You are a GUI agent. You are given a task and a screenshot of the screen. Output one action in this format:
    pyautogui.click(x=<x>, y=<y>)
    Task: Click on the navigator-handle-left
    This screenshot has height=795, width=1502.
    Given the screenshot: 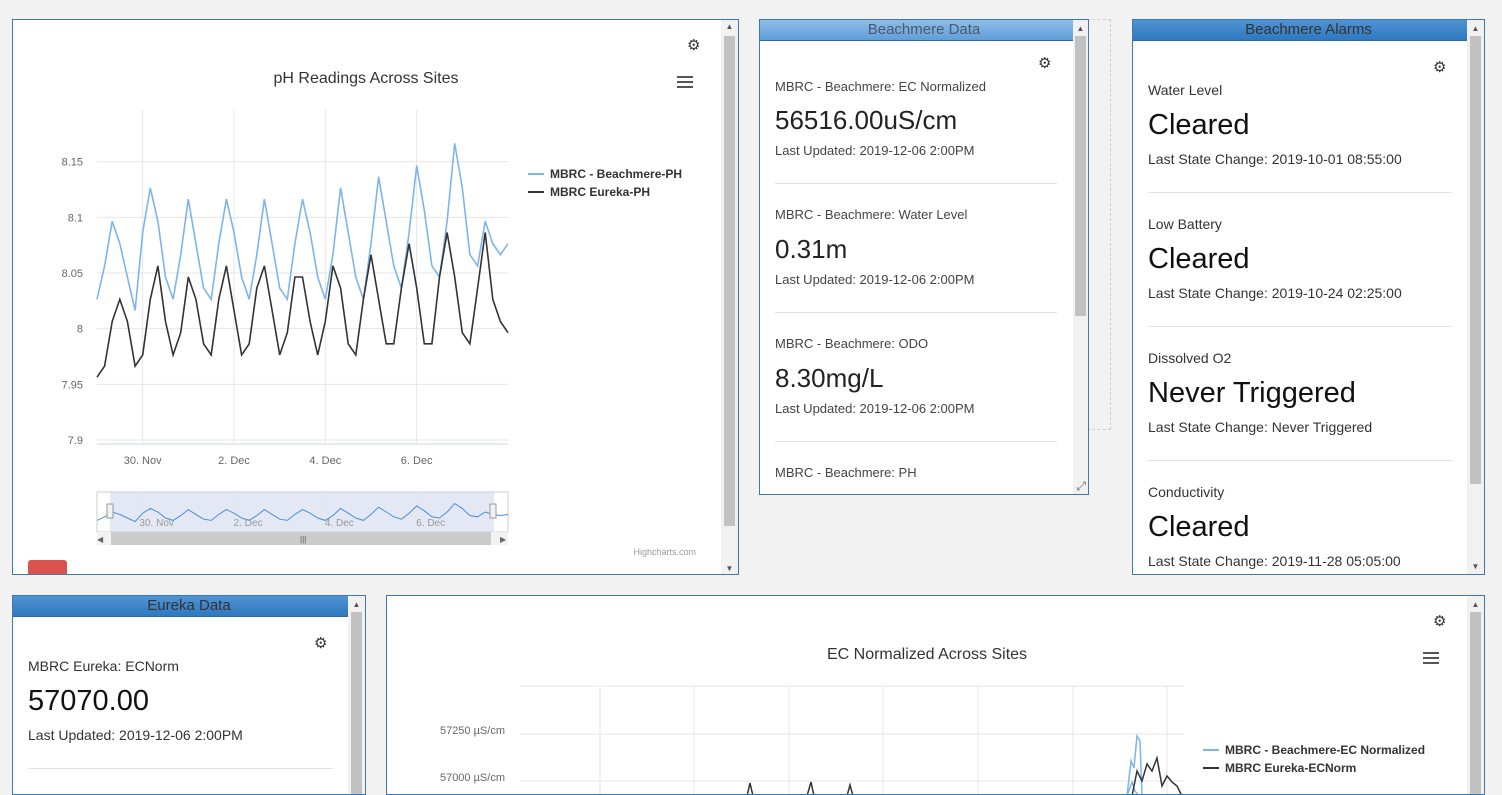 What is the action you would take?
    pyautogui.click(x=110, y=511)
    